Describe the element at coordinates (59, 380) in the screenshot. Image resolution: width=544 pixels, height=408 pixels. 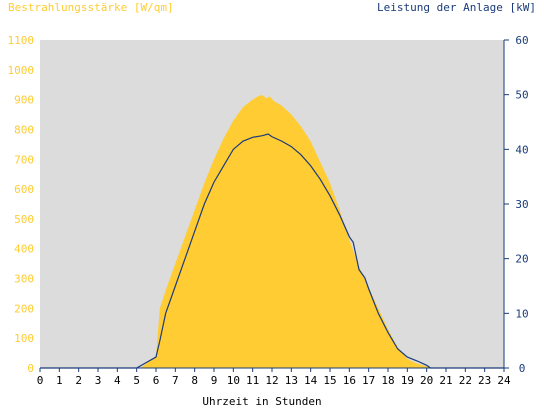
I see `x-tick-label: 1` at that location.